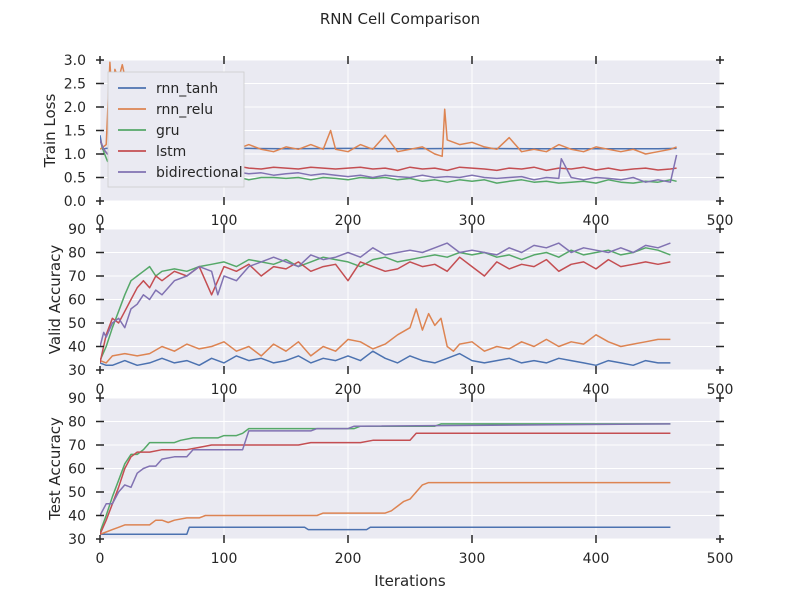 This screenshot has height=600, width=800. What do you see at coordinates (168, 131) in the screenshot?
I see `legend-label-gru: gru` at bounding box center [168, 131].